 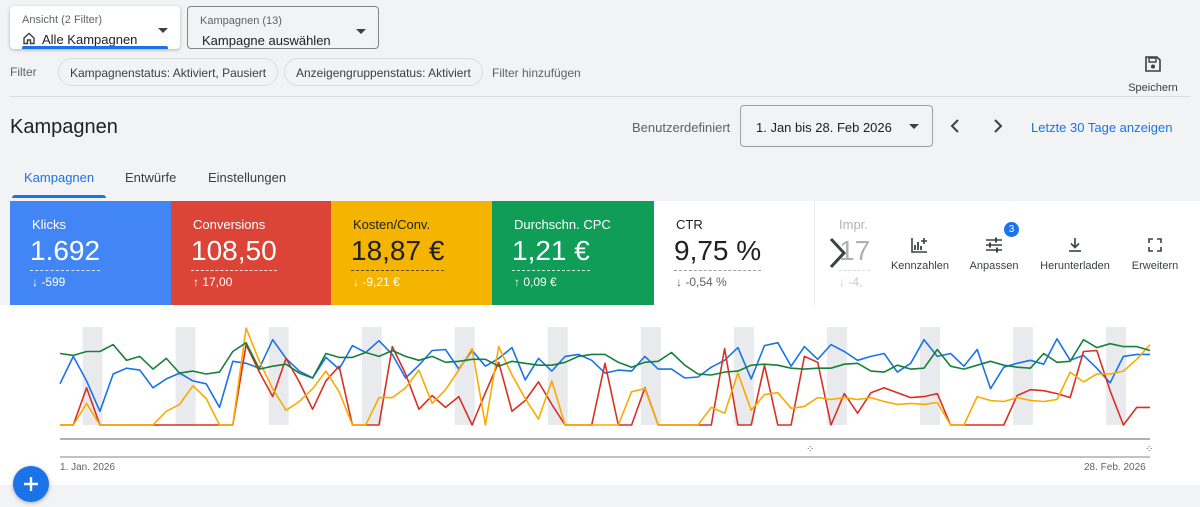 What do you see at coordinates (88, 467) in the screenshot?
I see `chart-x-start-label: 1. Jan. 2026` at bounding box center [88, 467].